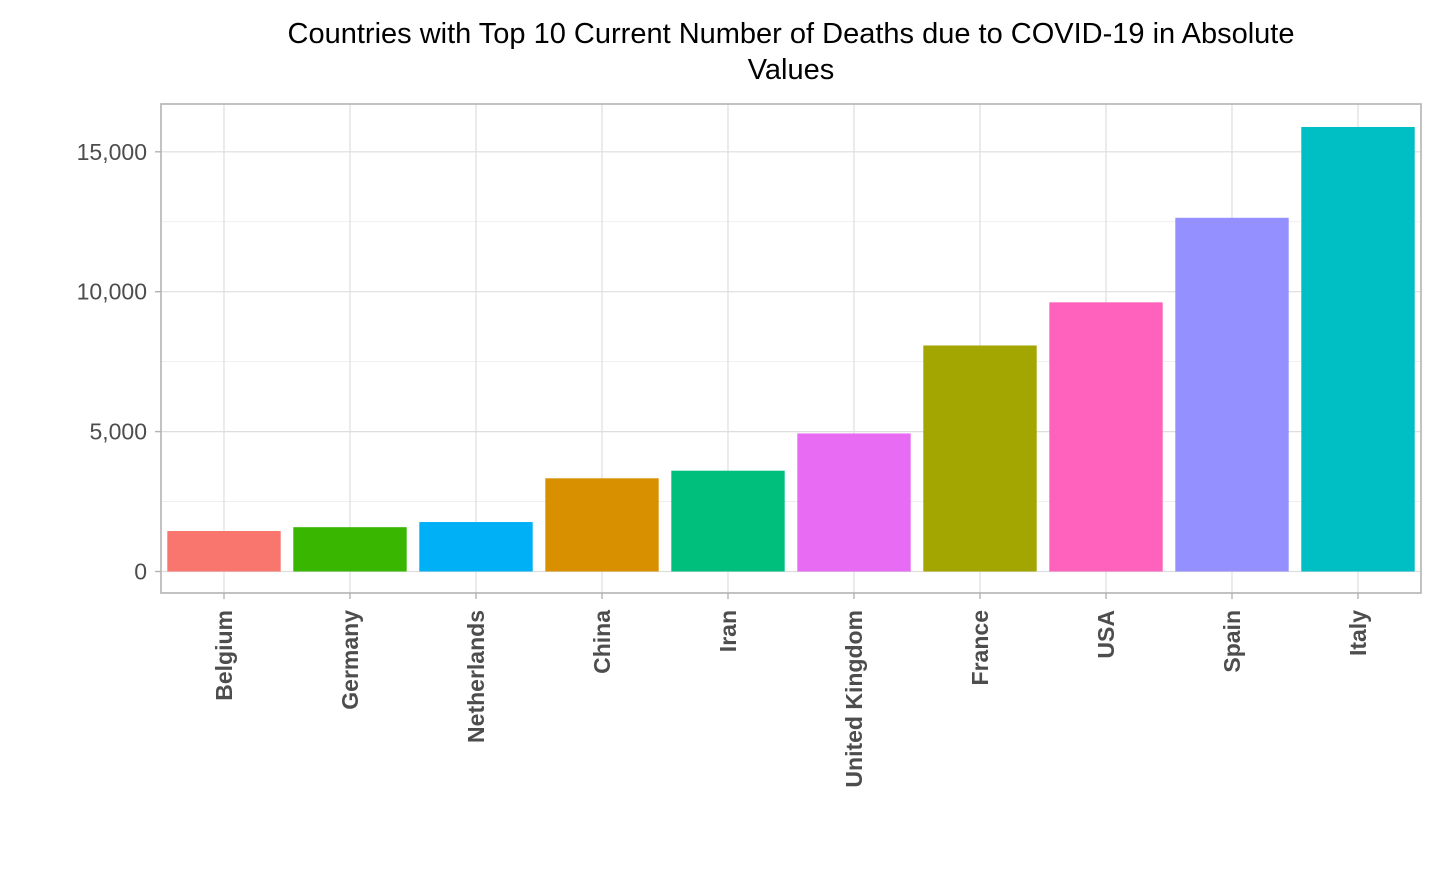 This screenshot has height=889, width=1440. I want to click on y-tick-label-3: 15,000, so click(112, 152).